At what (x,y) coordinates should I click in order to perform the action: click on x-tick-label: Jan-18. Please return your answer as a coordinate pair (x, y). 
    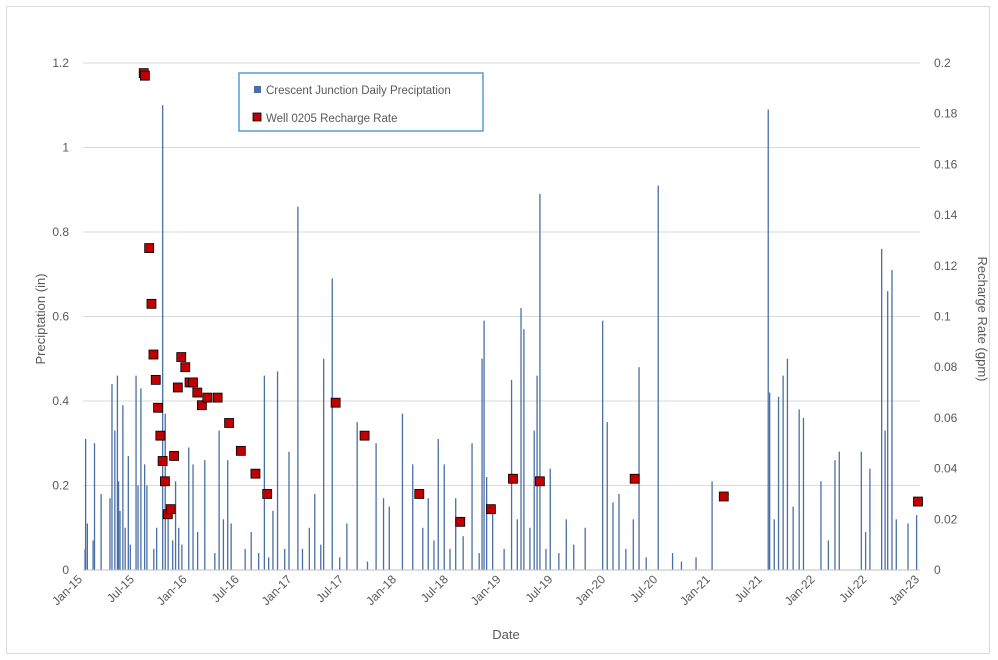
    Looking at the image, I should click on (381, 590).